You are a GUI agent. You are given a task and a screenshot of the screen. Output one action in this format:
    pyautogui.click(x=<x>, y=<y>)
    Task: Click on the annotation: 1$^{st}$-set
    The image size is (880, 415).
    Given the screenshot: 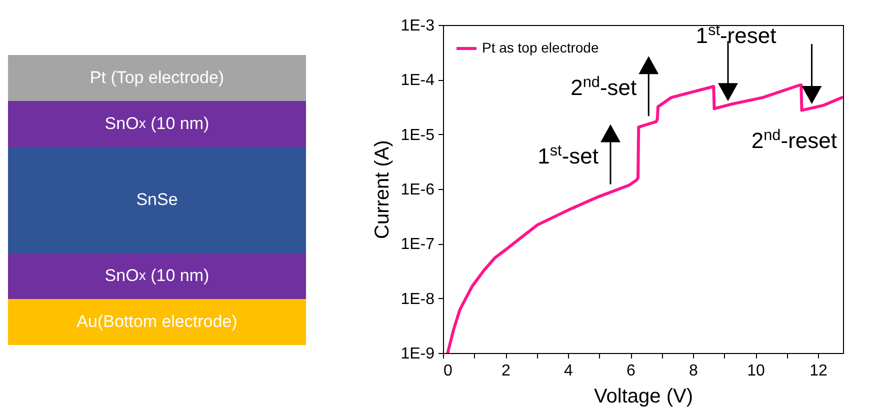 What is the action you would take?
    pyautogui.click(x=568, y=155)
    